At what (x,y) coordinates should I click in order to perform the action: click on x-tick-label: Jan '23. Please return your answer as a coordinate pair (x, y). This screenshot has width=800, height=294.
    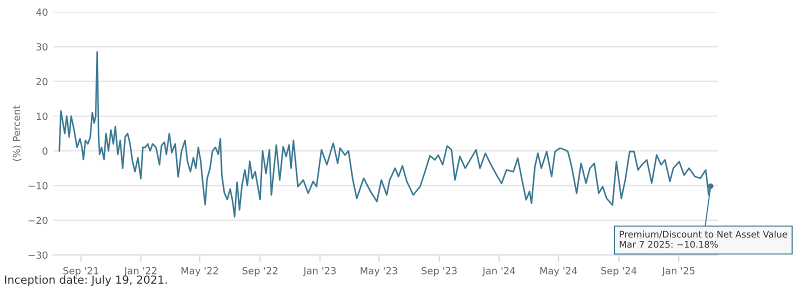
    Looking at the image, I should click on (319, 271).